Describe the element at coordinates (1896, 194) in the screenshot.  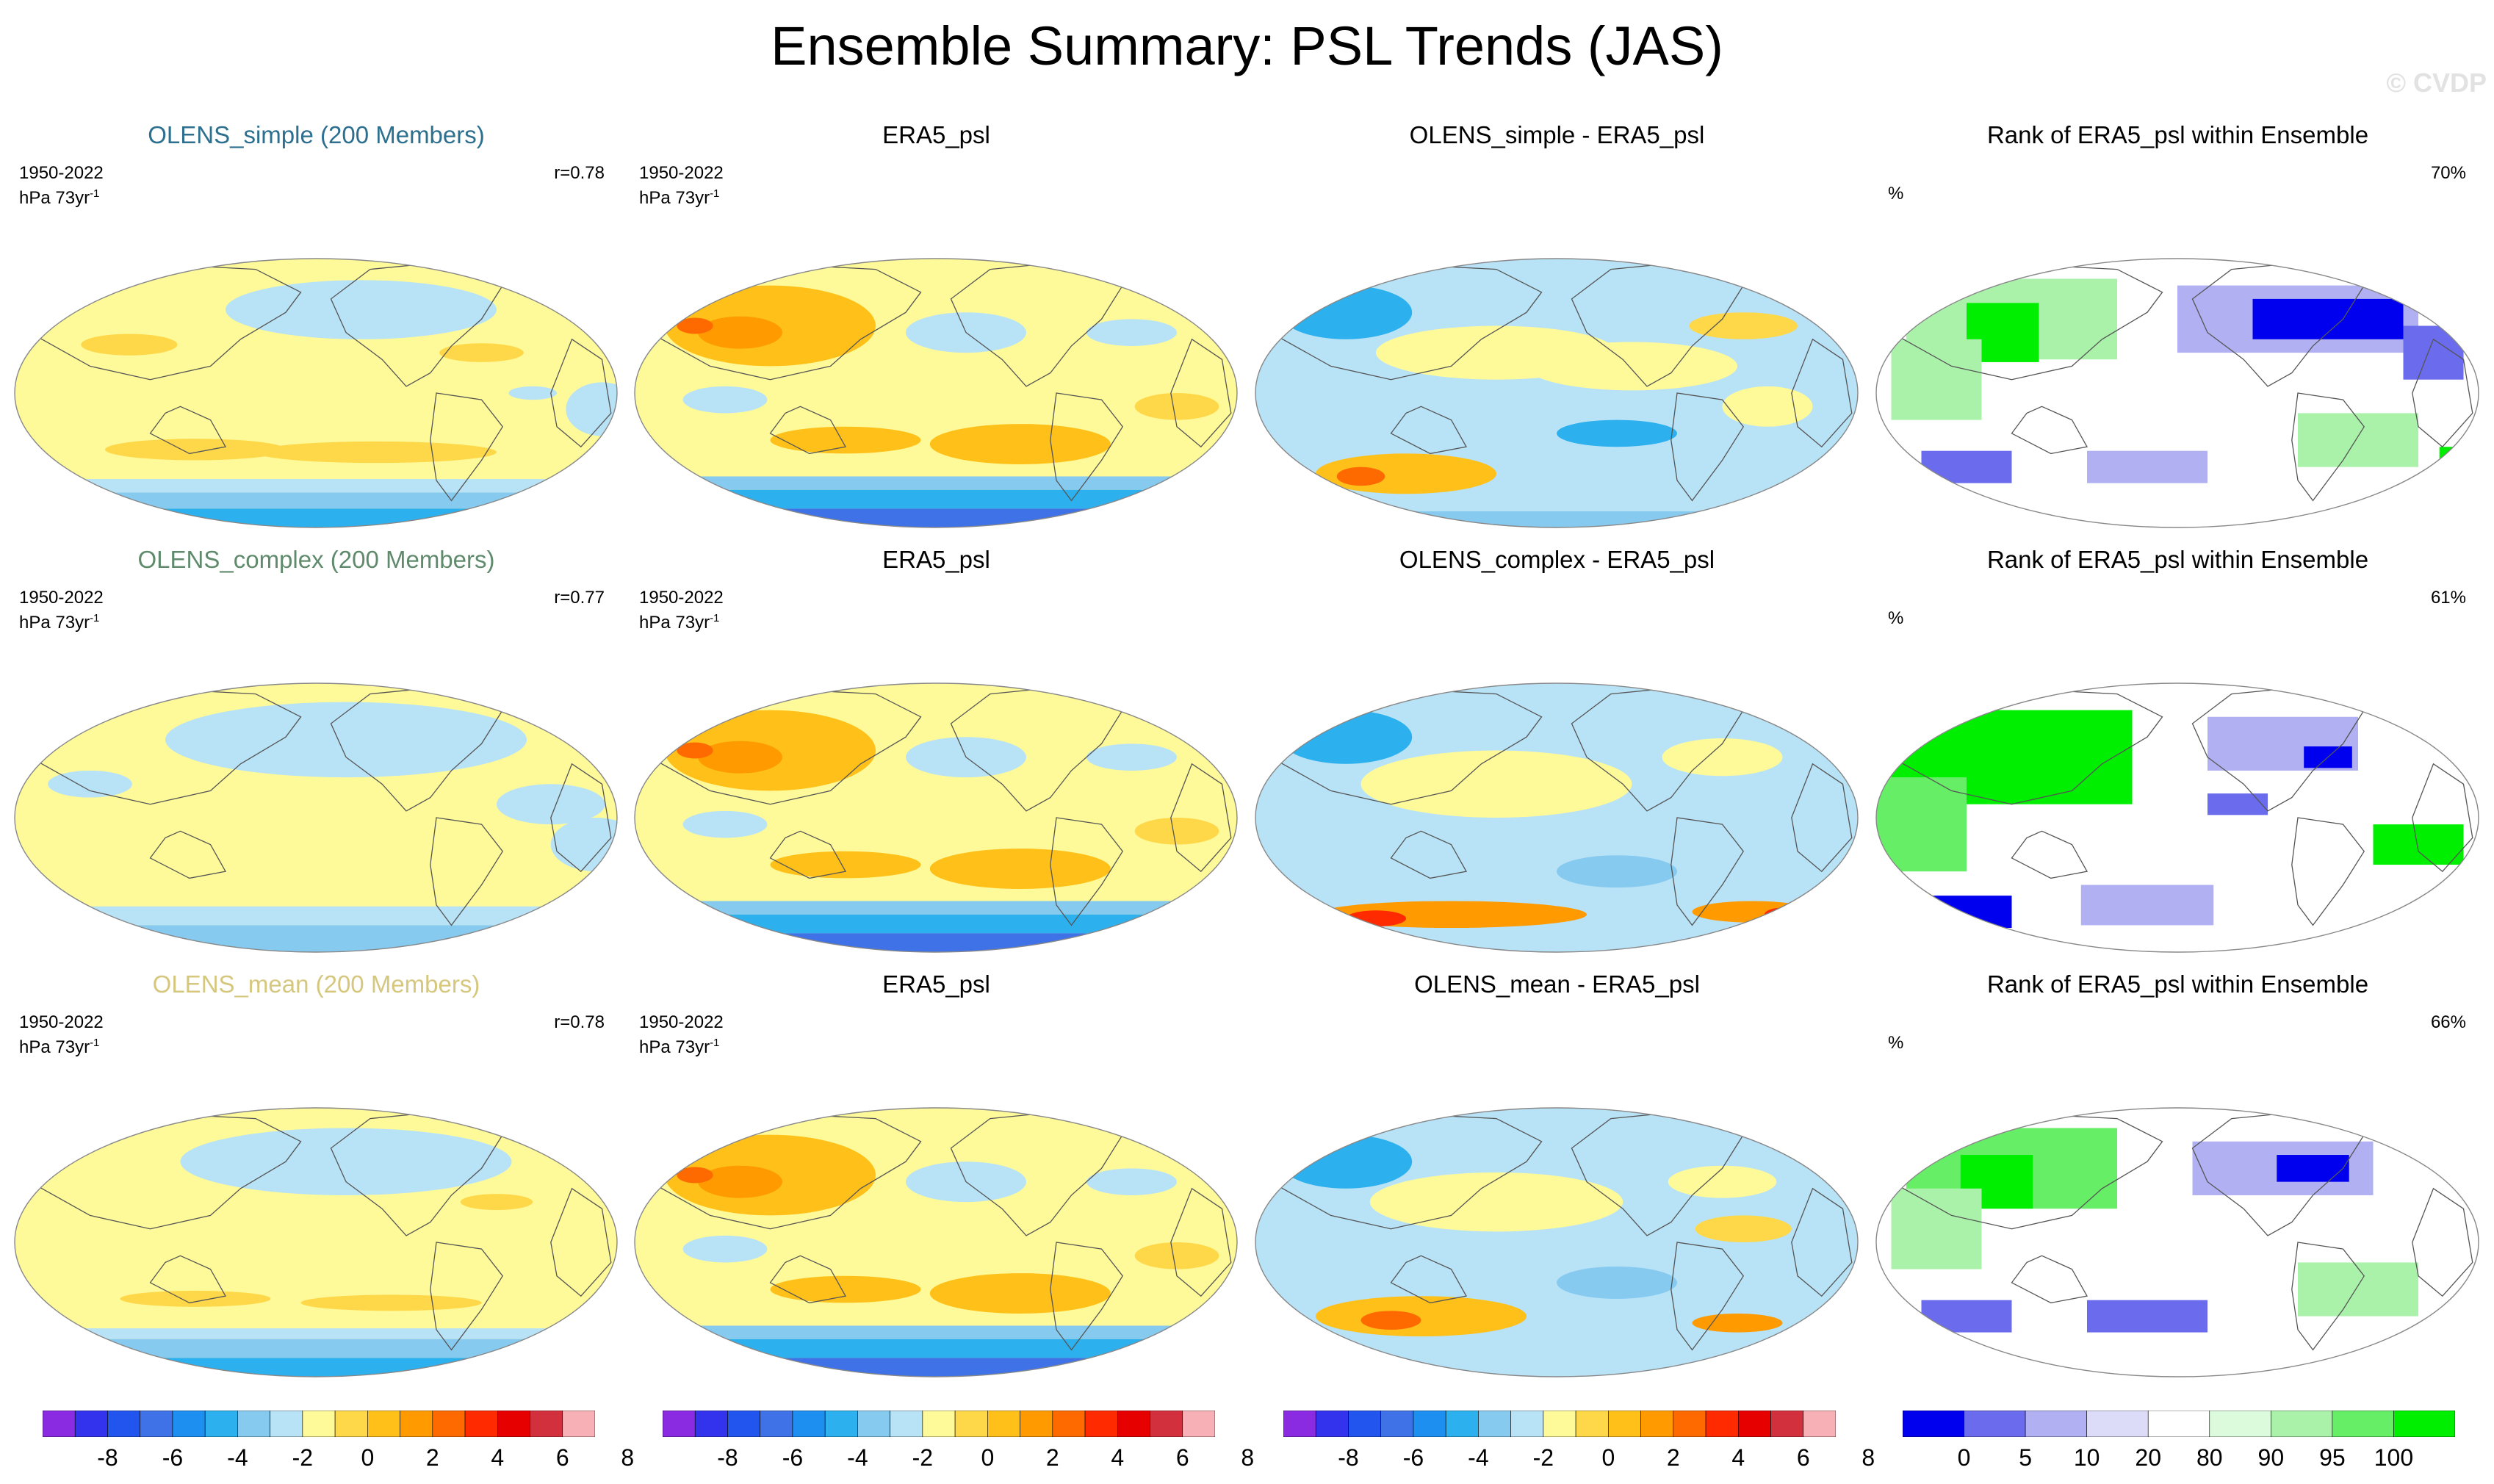
I see `rank-unit: %` at that location.